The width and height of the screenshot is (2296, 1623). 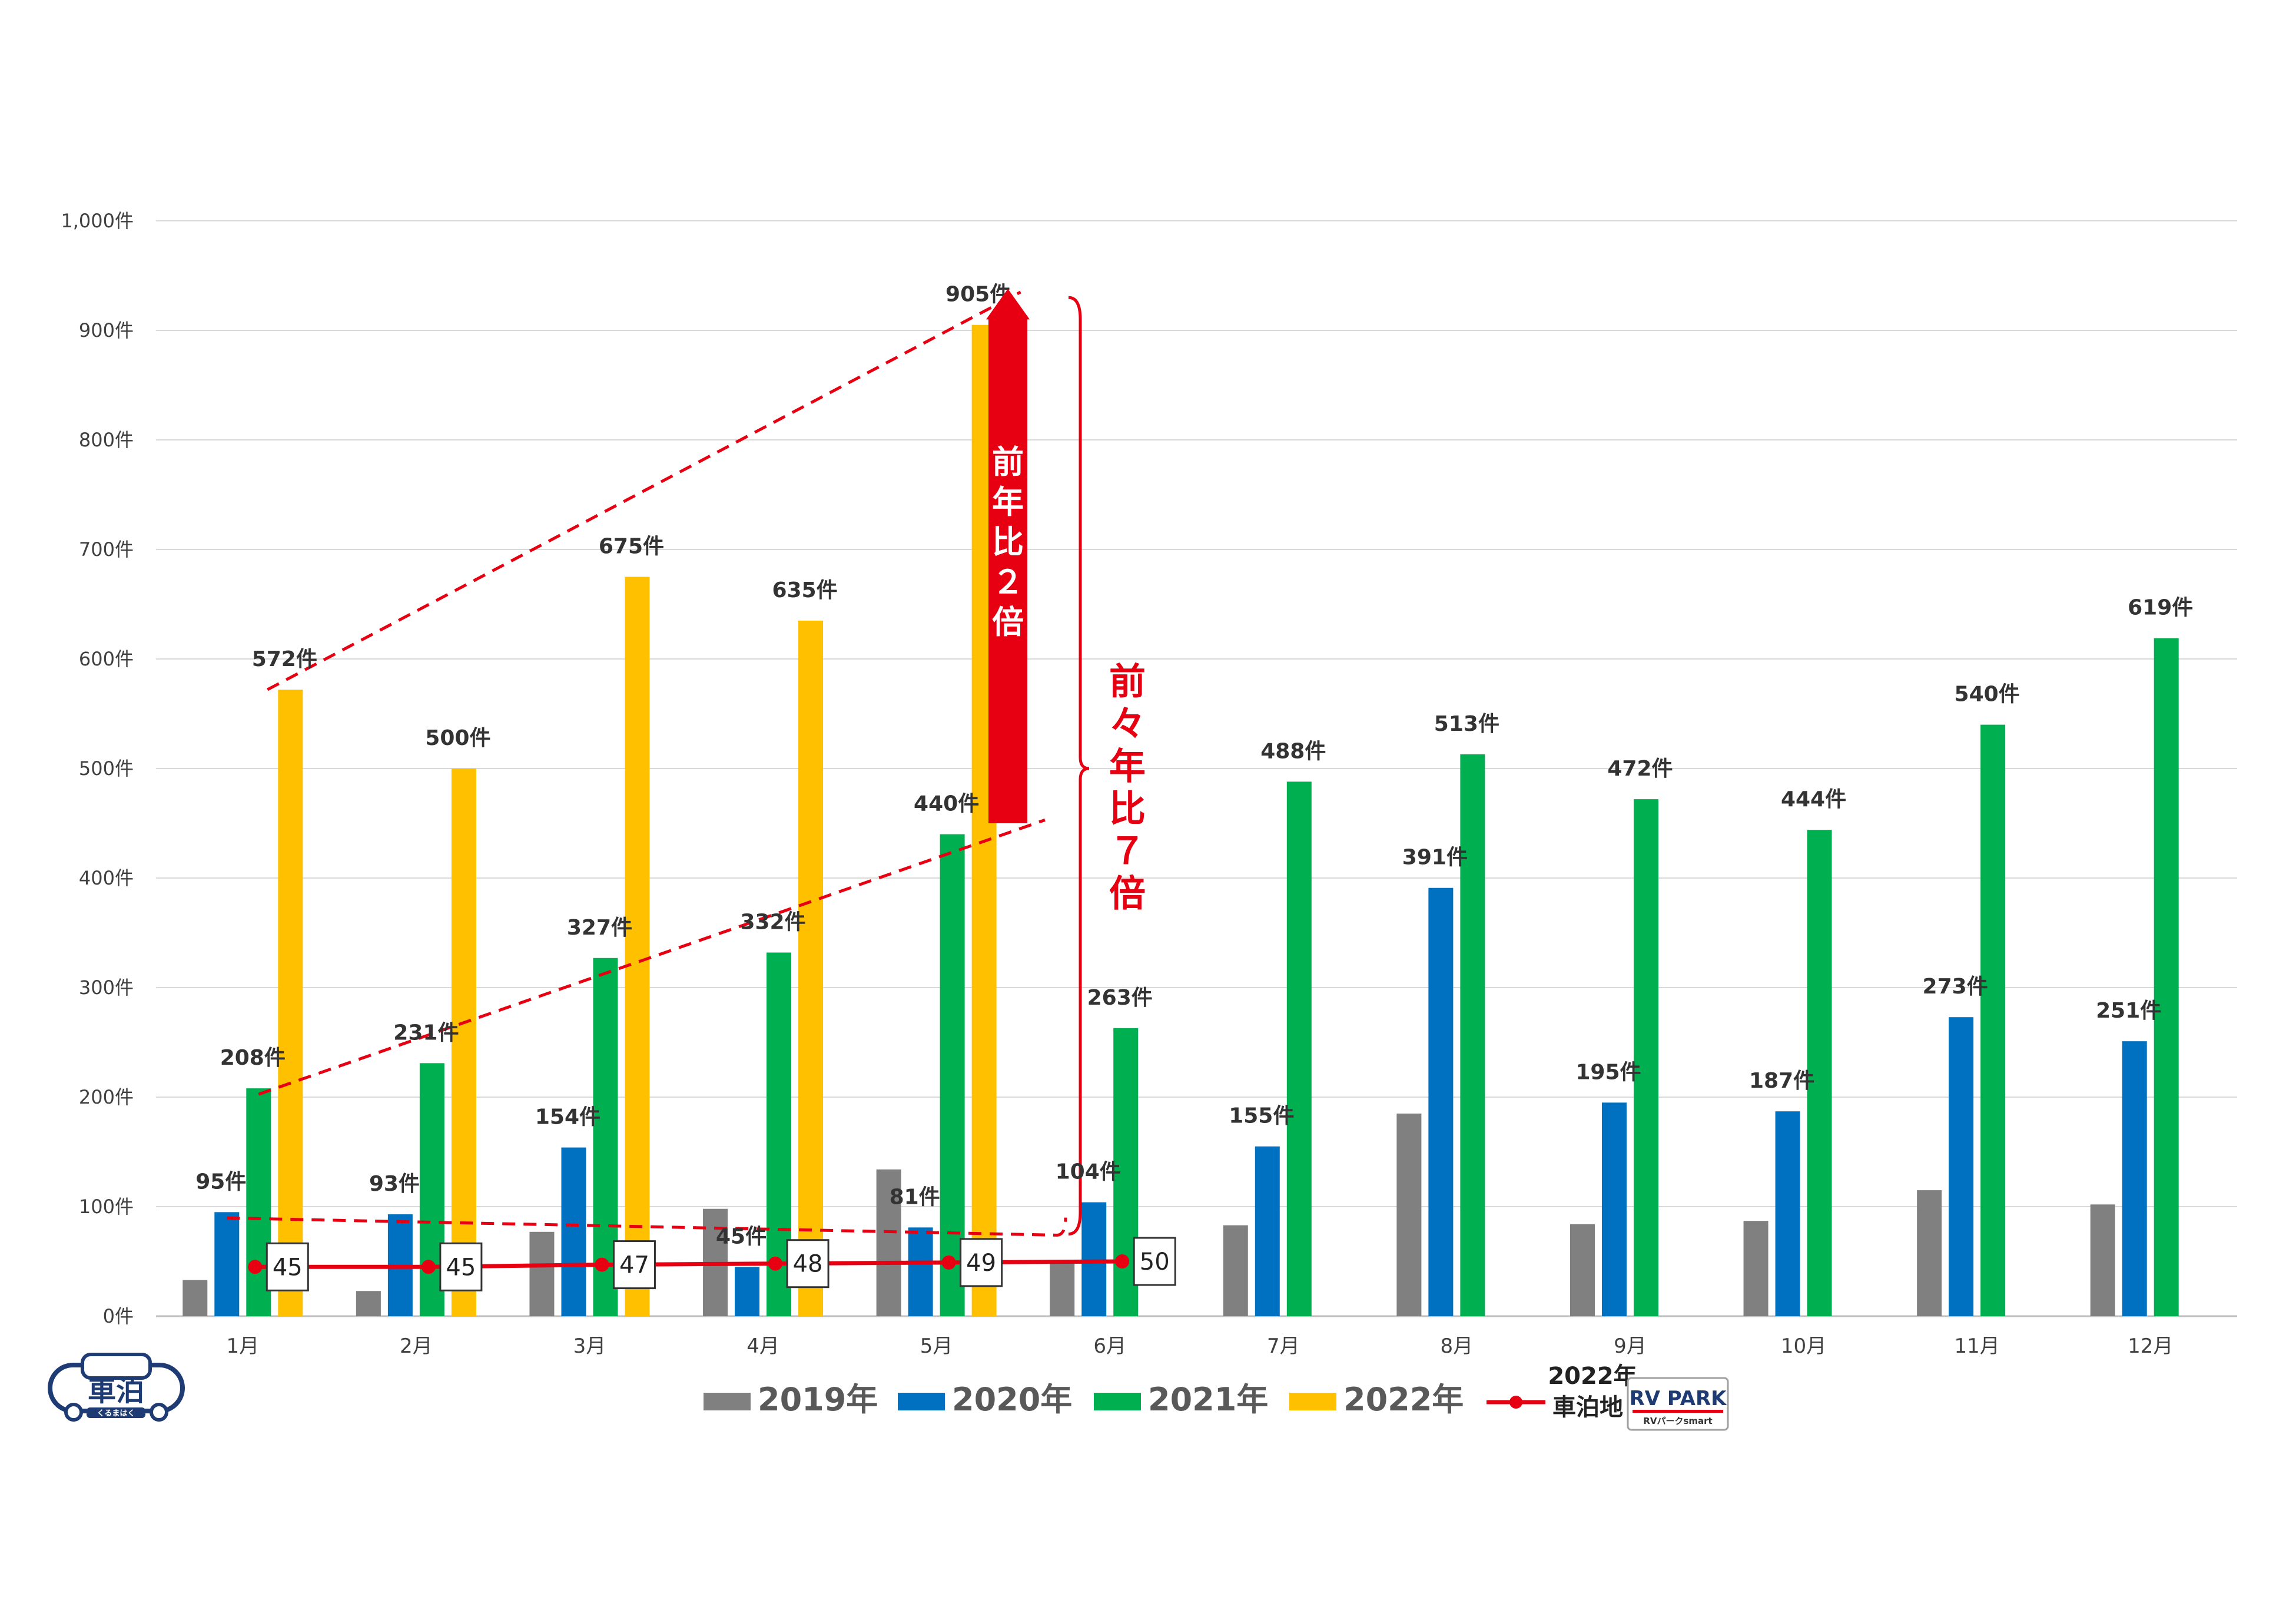 What do you see at coordinates (2134, 1178) in the screenshot?
I see `bar-2020年-12月` at bounding box center [2134, 1178].